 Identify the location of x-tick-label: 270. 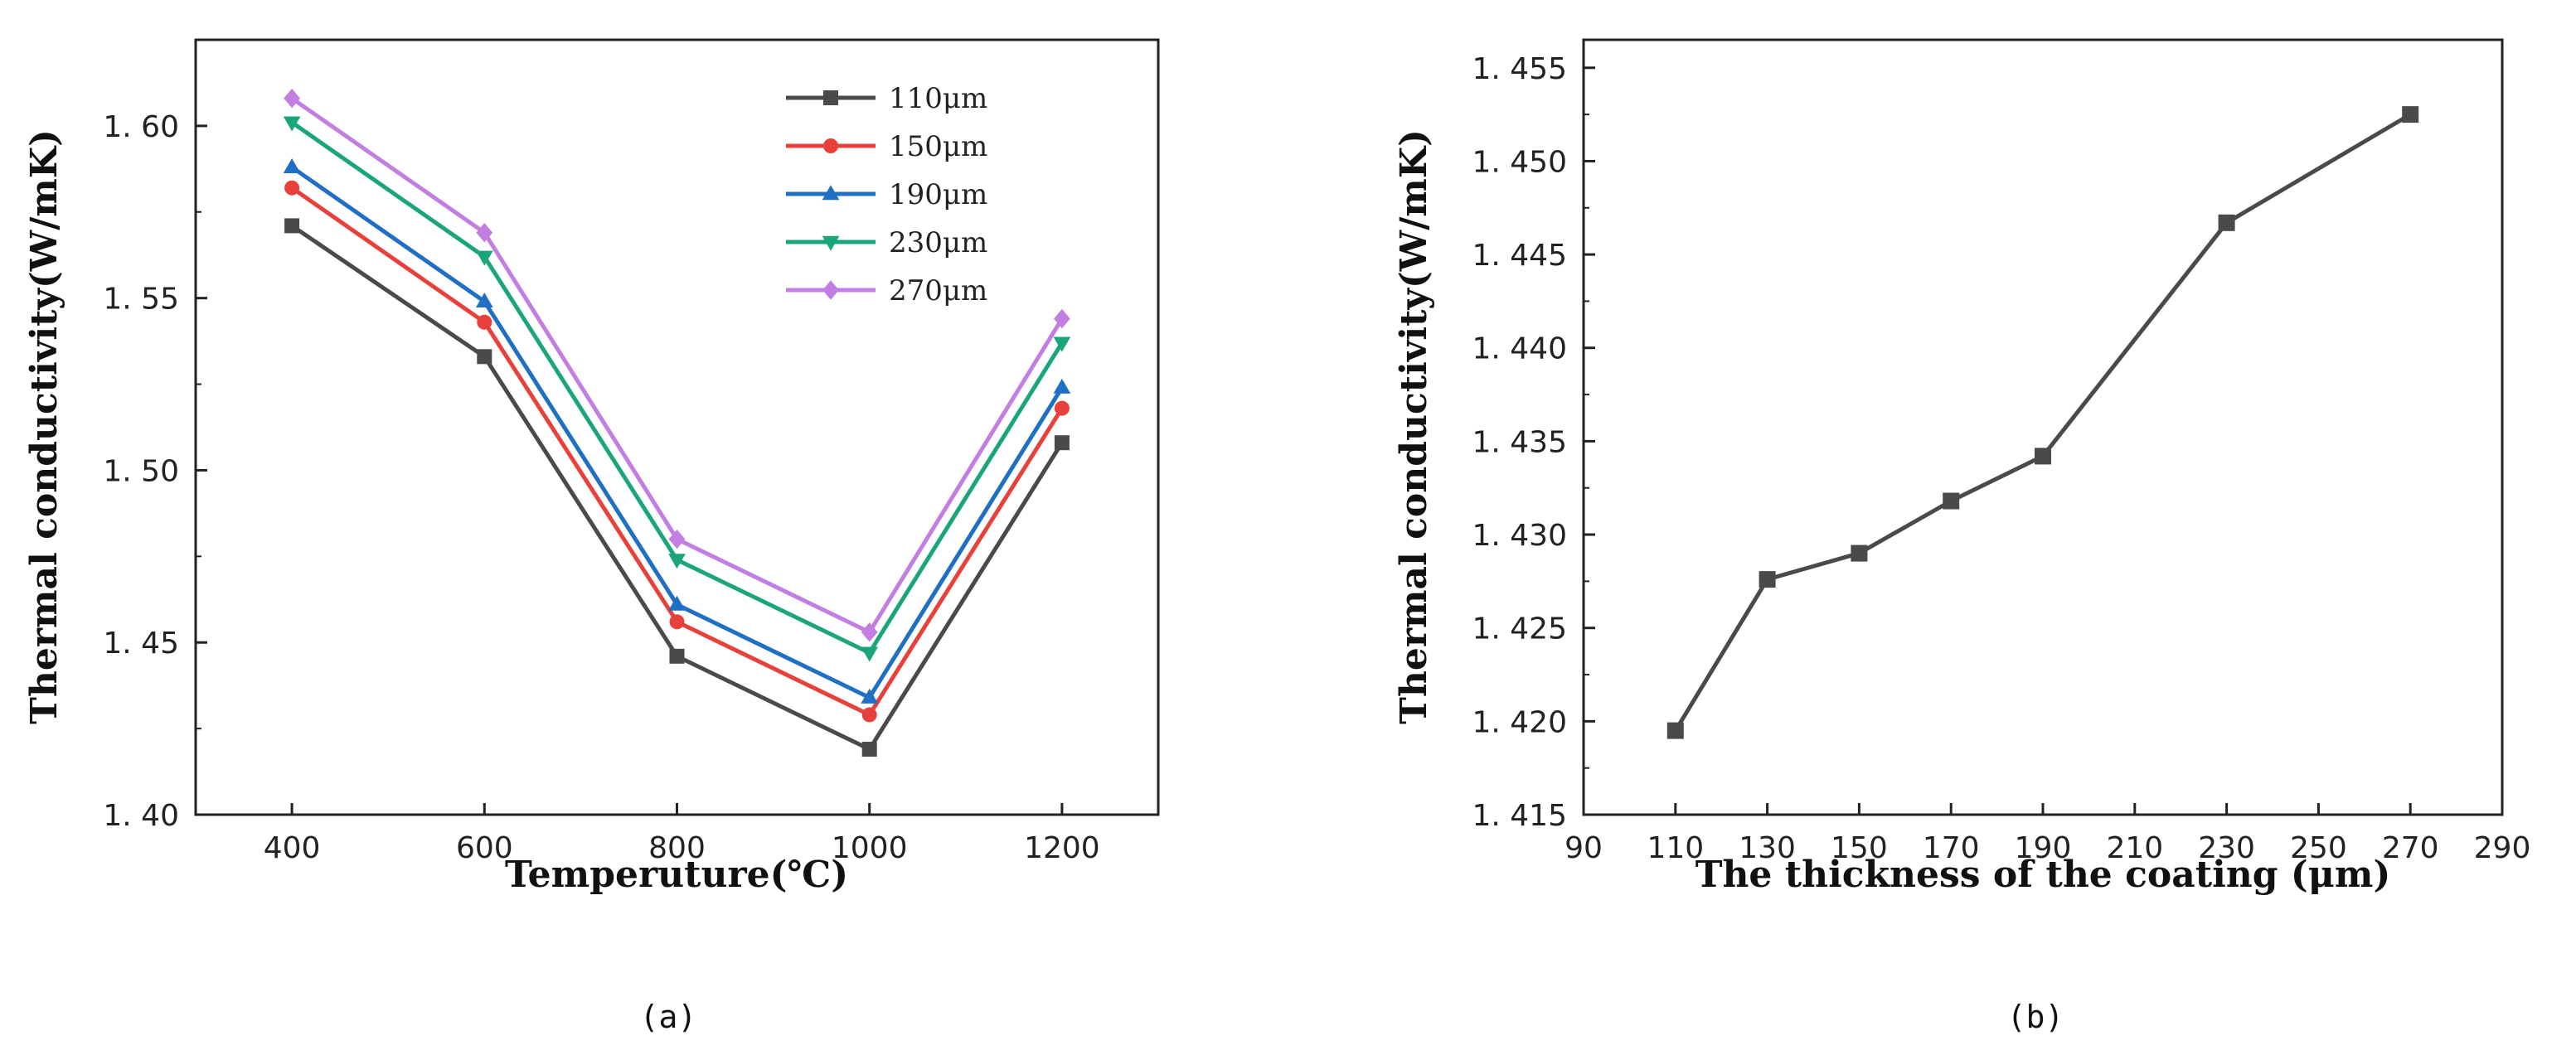
(2410, 848).